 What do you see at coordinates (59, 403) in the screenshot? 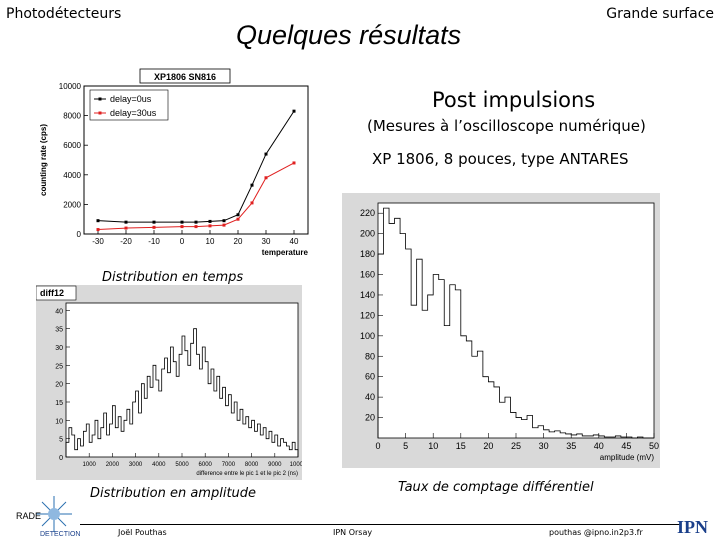
I see `y-tick-label: 15` at bounding box center [59, 403].